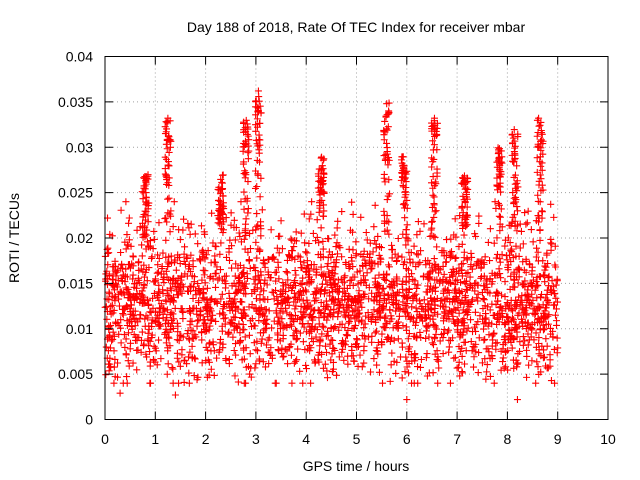 The image size is (640, 480). What do you see at coordinates (357, 439) in the screenshot?
I see `x-tick-label: 5` at bounding box center [357, 439].